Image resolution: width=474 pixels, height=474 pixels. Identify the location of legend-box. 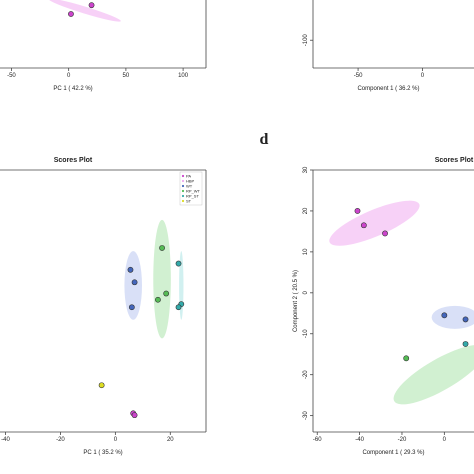
(191, 188).